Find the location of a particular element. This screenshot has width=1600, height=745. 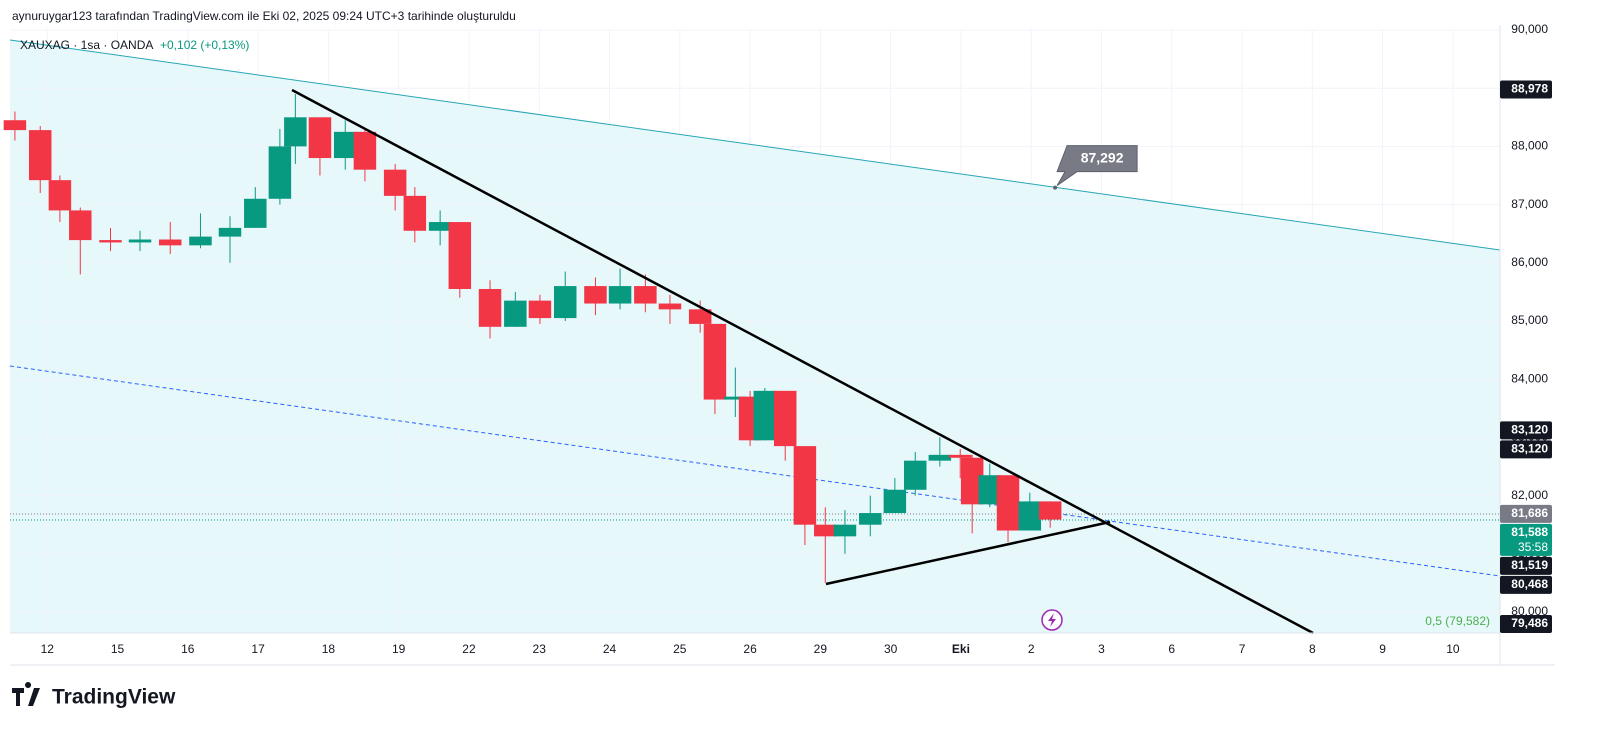

price-label: 81,686 is located at coordinates (1529, 513).